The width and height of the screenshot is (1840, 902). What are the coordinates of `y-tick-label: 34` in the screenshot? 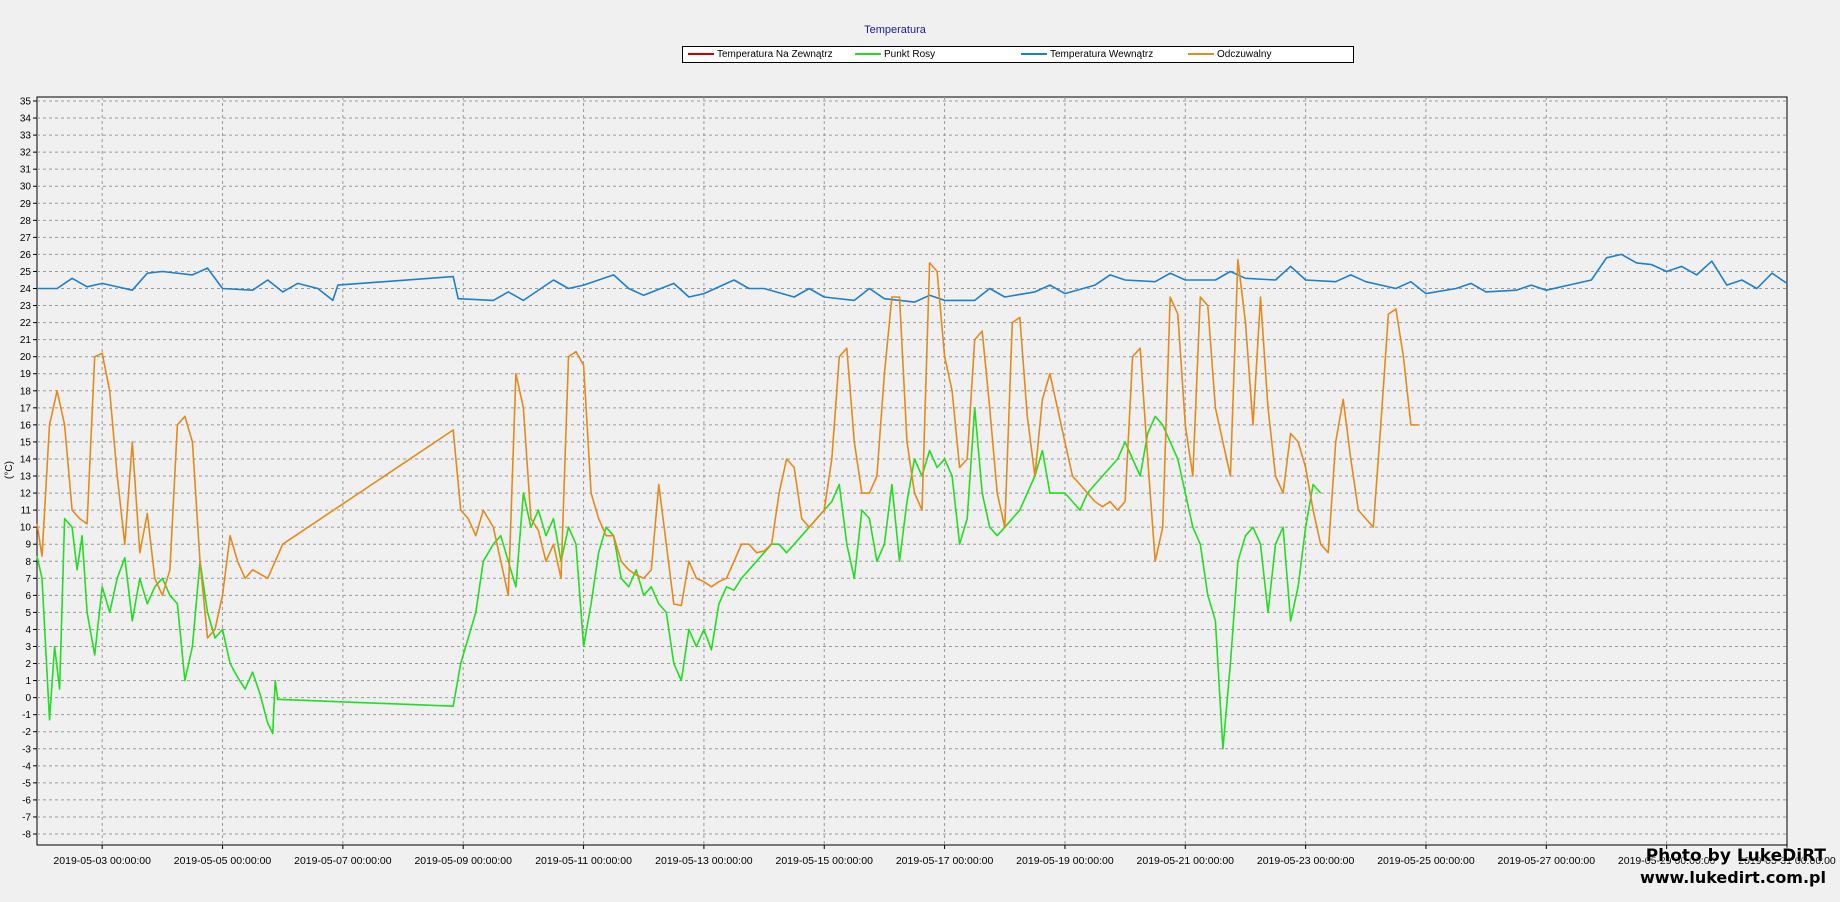 It's located at (26, 119).